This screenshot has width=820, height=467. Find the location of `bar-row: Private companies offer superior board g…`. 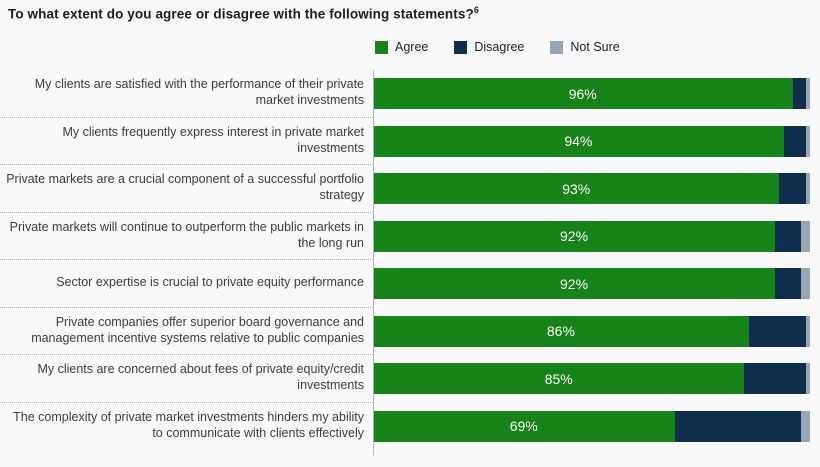

bar-row: Private companies offer superior board g… is located at coordinates (406, 331).